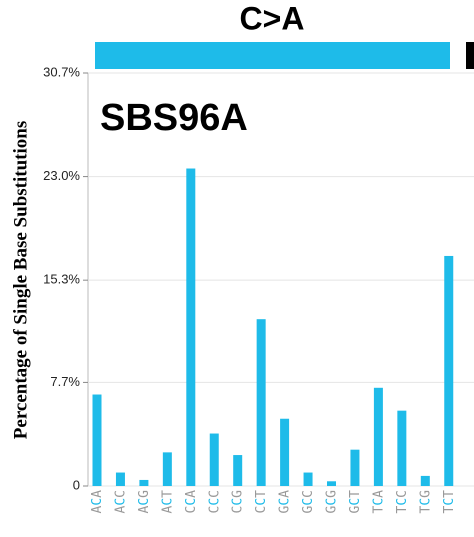 The height and width of the screenshot is (537, 474). What do you see at coordinates (272, 18) in the screenshot?
I see `group-title: C>A` at bounding box center [272, 18].